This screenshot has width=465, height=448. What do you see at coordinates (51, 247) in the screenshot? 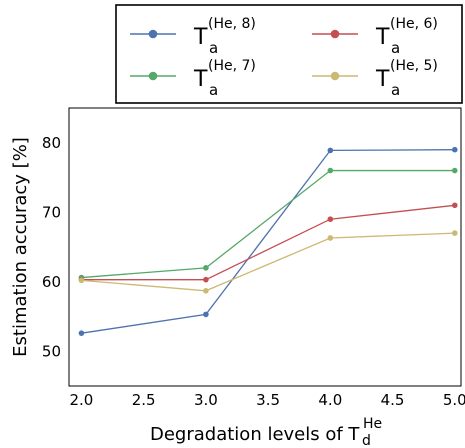
I see `y-axis-ticks: 50 60 70 80` at bounding box center [51, 247].